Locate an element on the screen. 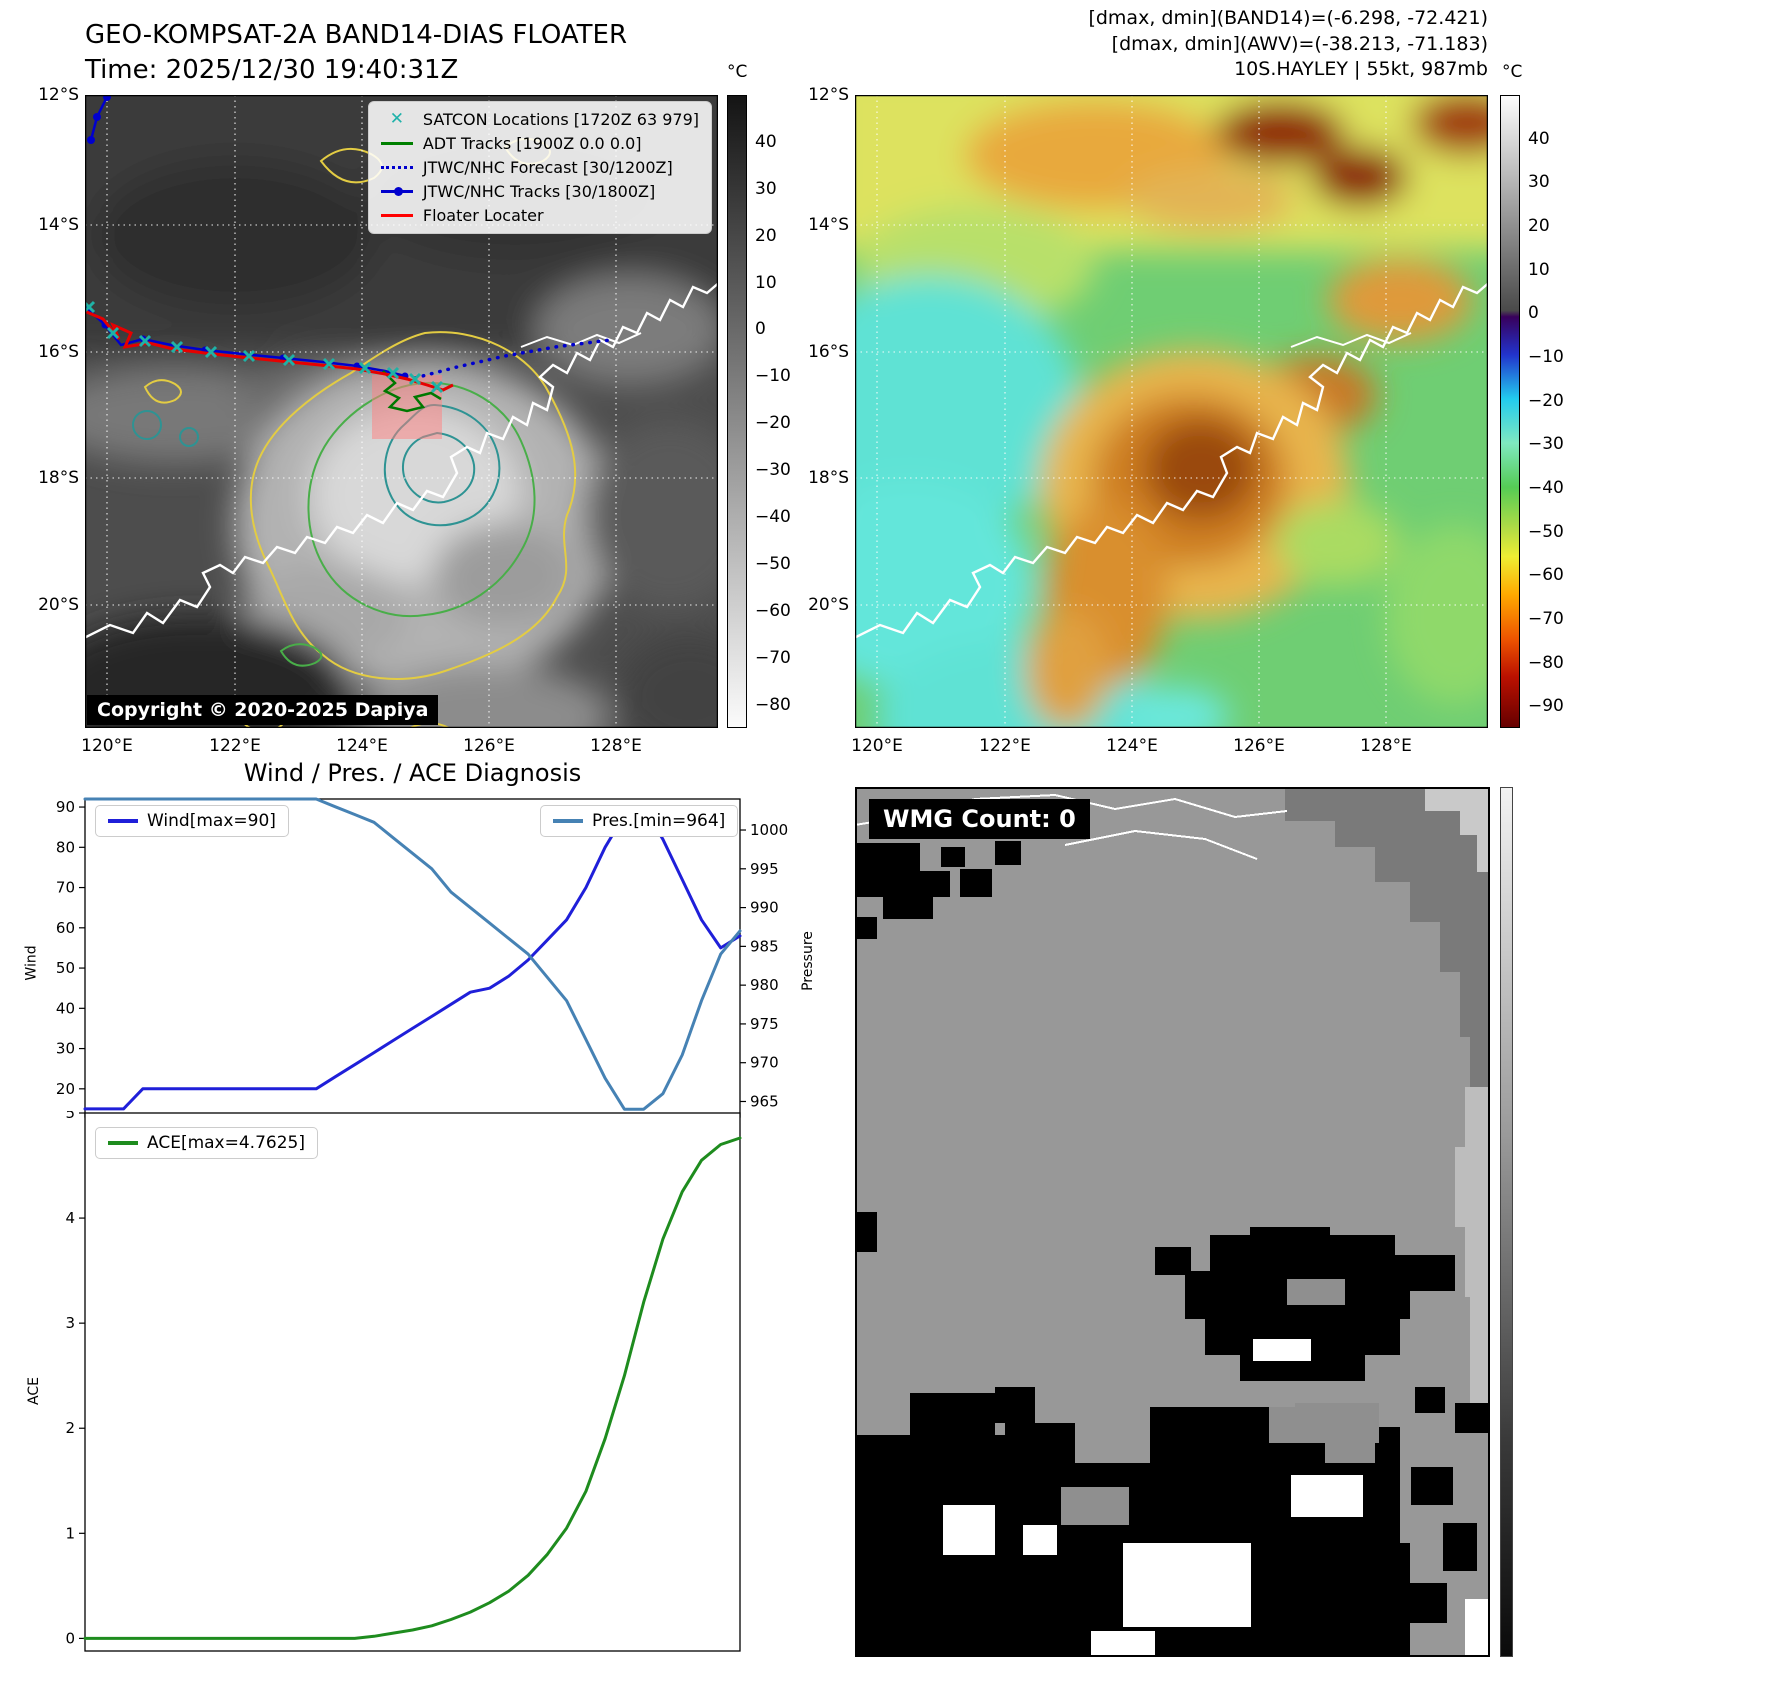 This screenshot has width=1788, height=1690. legend-label-satcon: SATCON Locations [1720Z 63 979] is located at coordinates (560, 119).